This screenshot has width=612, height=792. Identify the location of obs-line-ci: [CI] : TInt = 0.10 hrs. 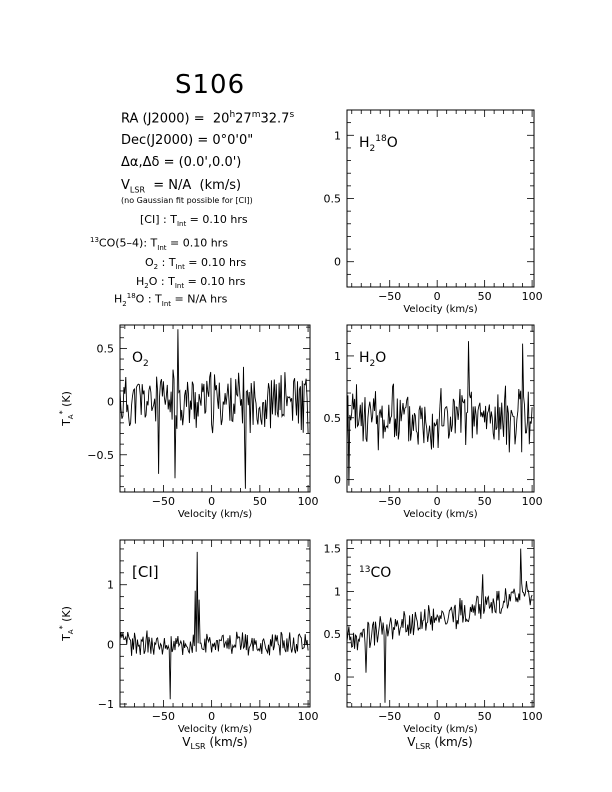
(194, 221).